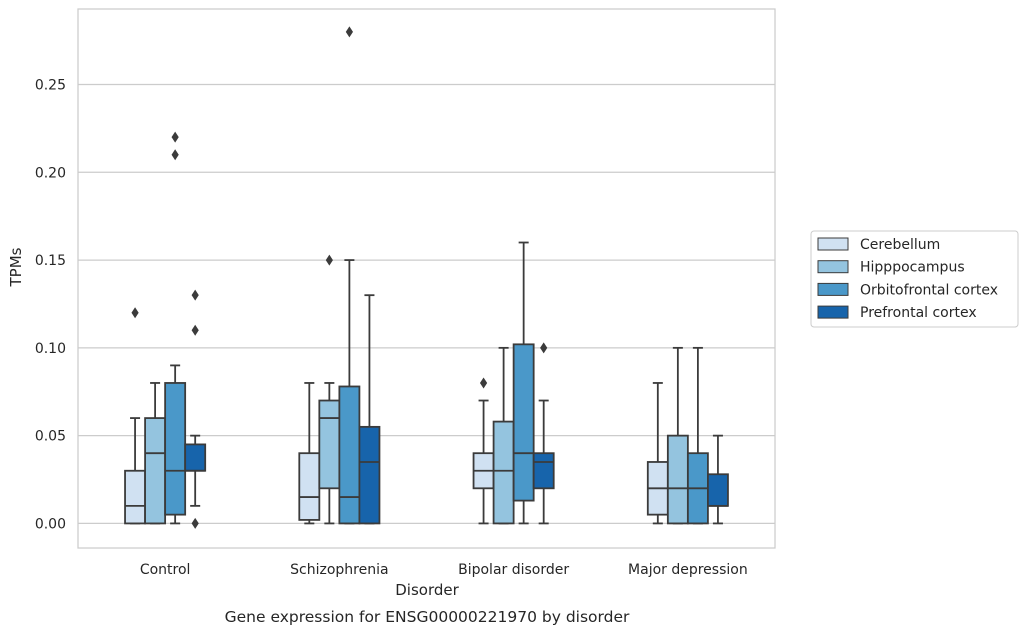 The height and width of the screenshot is (634, 1028). I want to click on legend-label: Orbitofrontal cortex, so click(929, 290).